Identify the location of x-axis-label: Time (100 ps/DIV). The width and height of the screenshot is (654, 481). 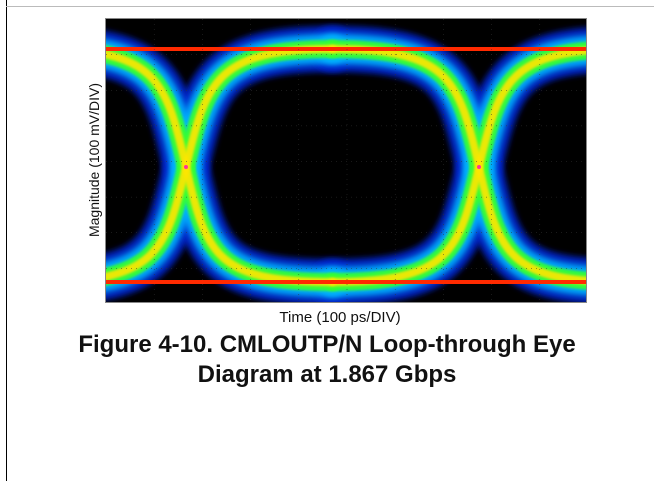
(340, 317).